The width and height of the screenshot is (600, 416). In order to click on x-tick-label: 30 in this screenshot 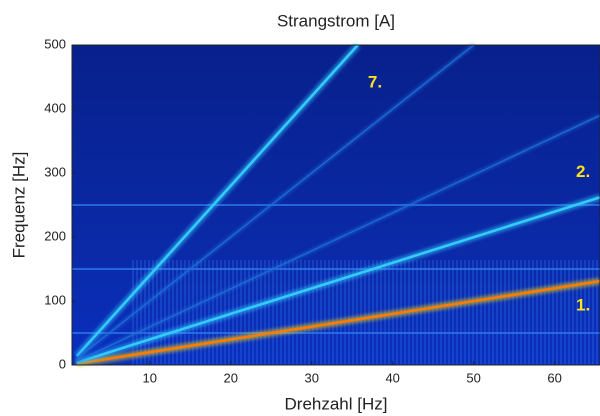, I will do `click(311, 377)`.